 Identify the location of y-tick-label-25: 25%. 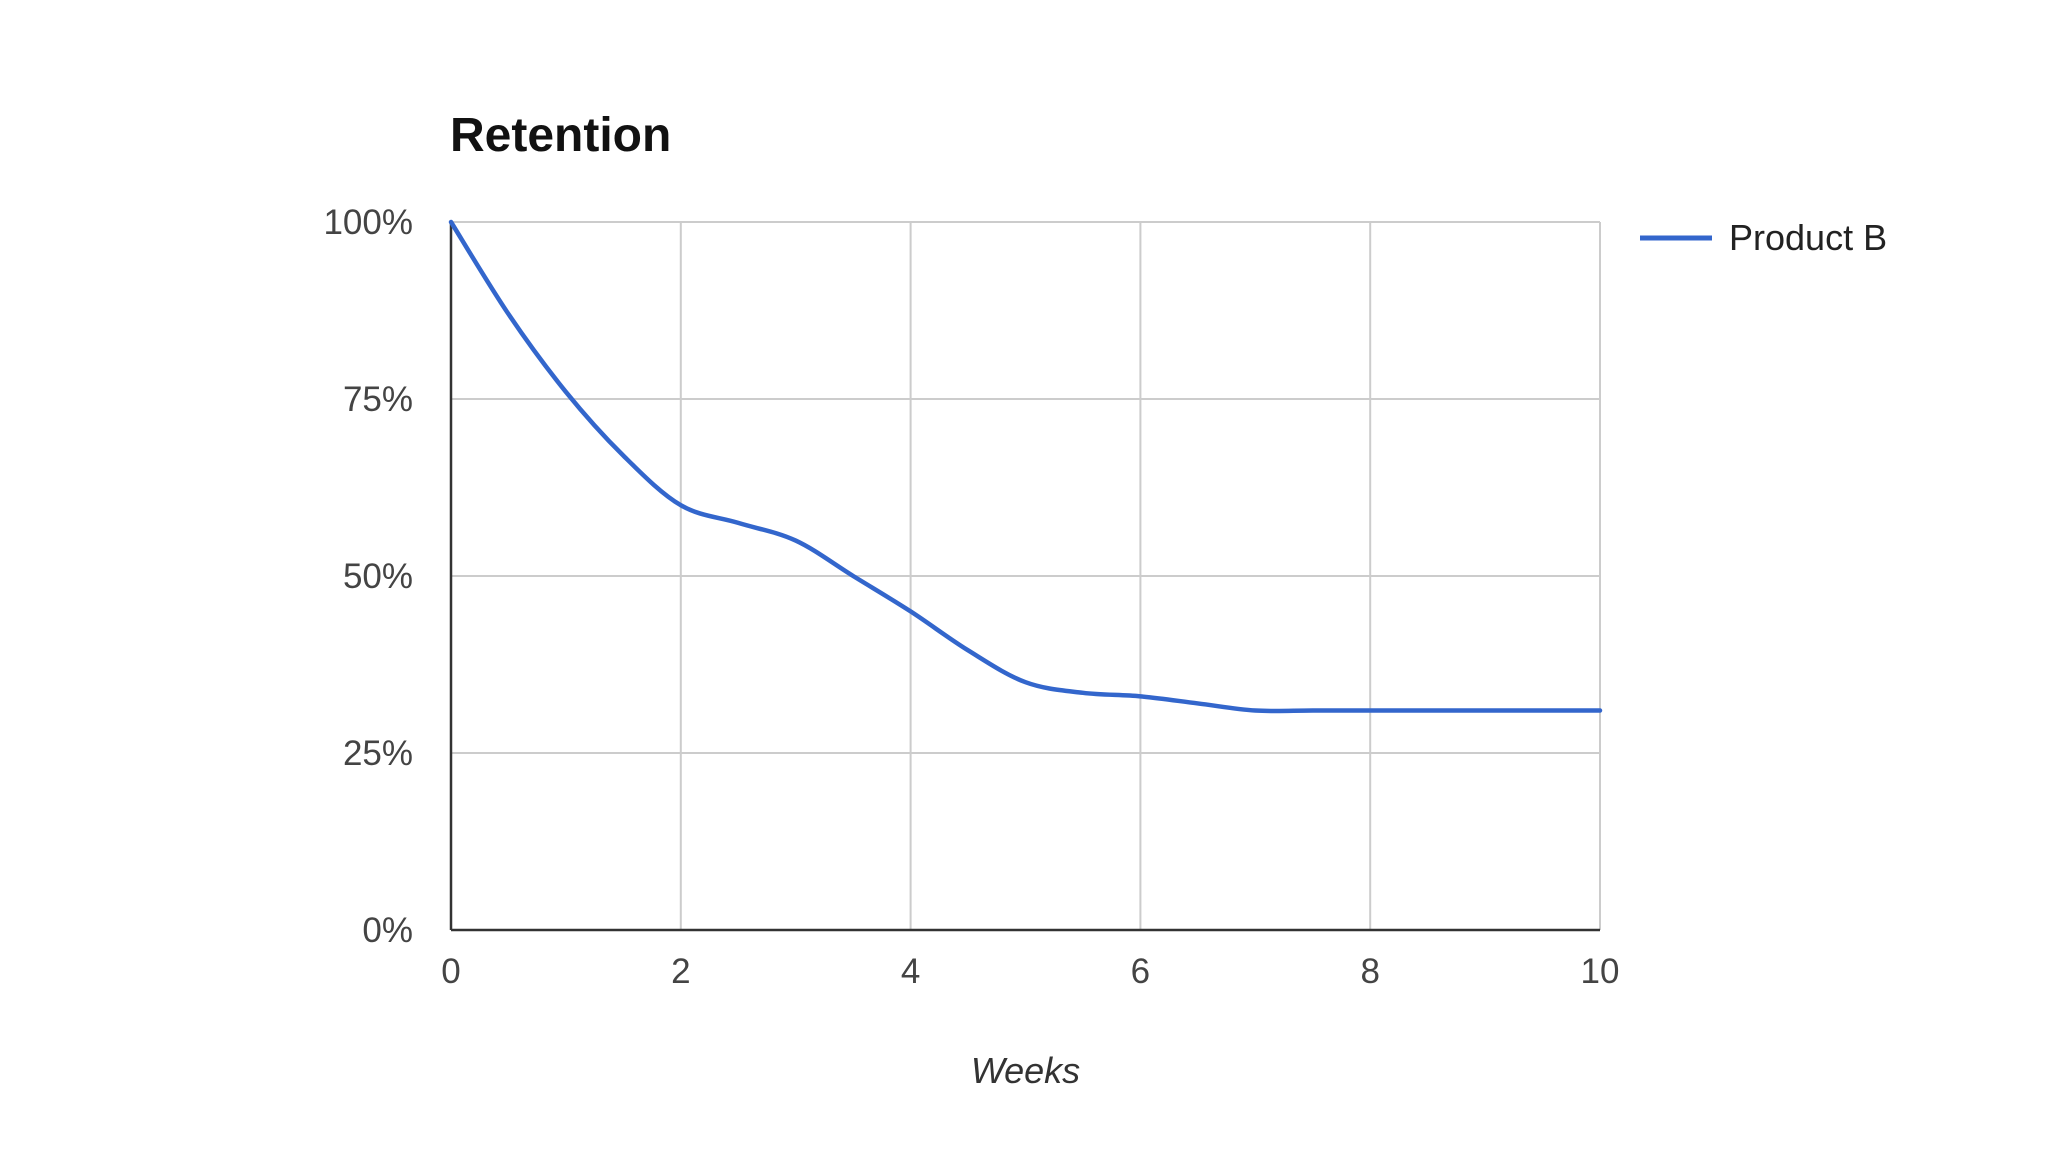
(378, 753).